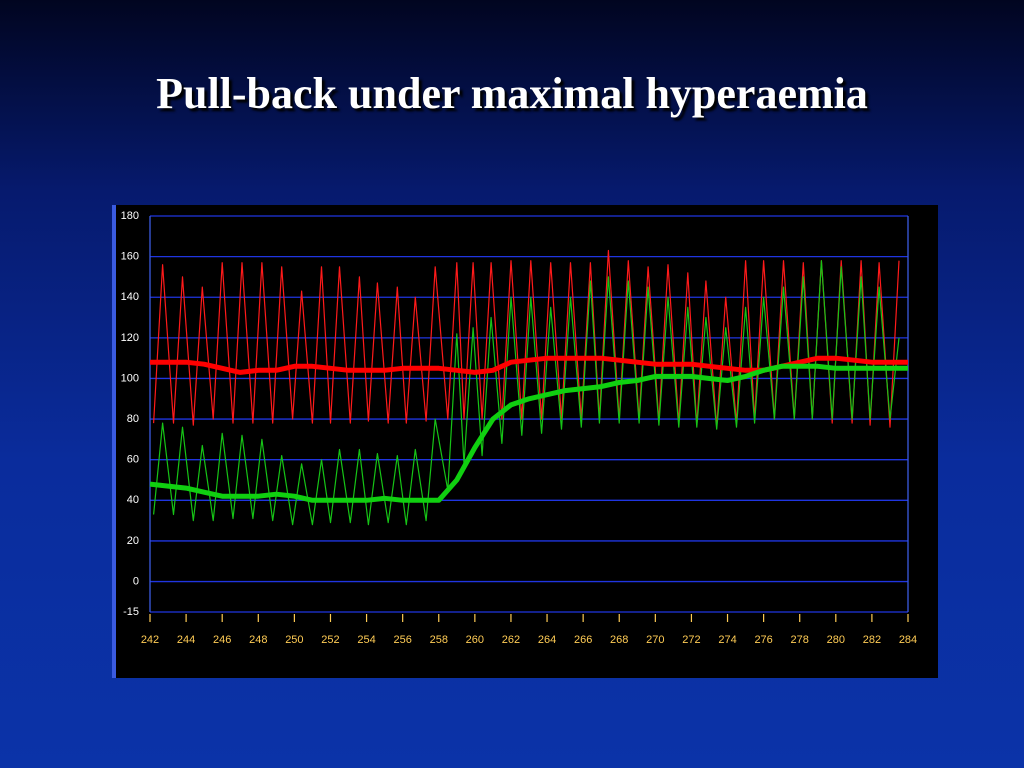  What do you see at coordinates (130, 297) in the screenshot?
I see `y-tick-label: 140` at bounding box center [130, 297].